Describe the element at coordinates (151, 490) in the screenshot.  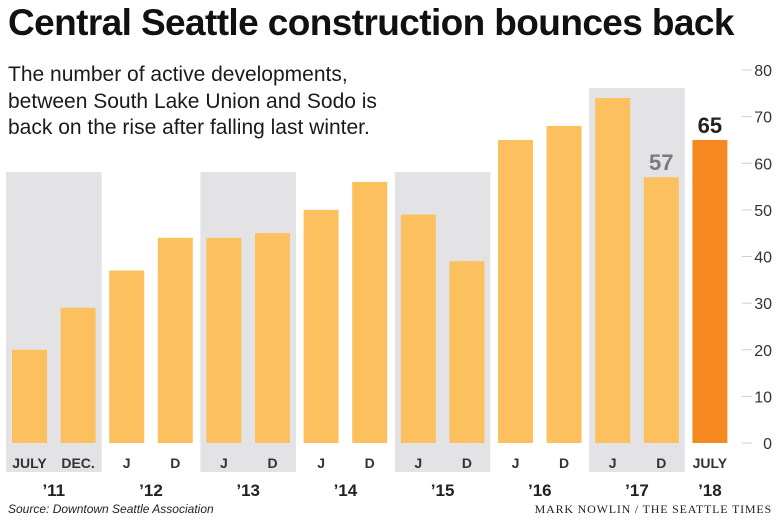
I see `year-label: ’12` at that location.